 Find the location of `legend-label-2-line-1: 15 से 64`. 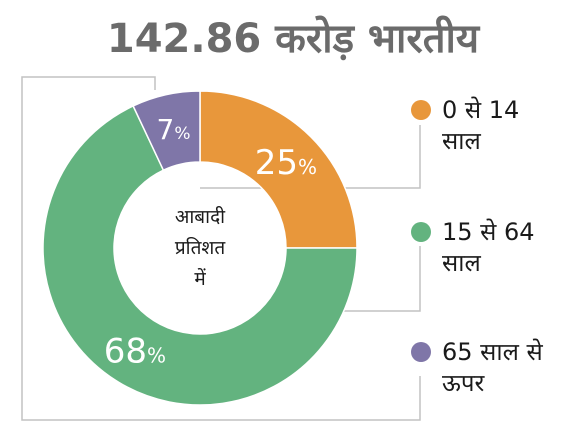

legend-label-2-line-1: 15 से 64 is located at coordinates (488, 232).